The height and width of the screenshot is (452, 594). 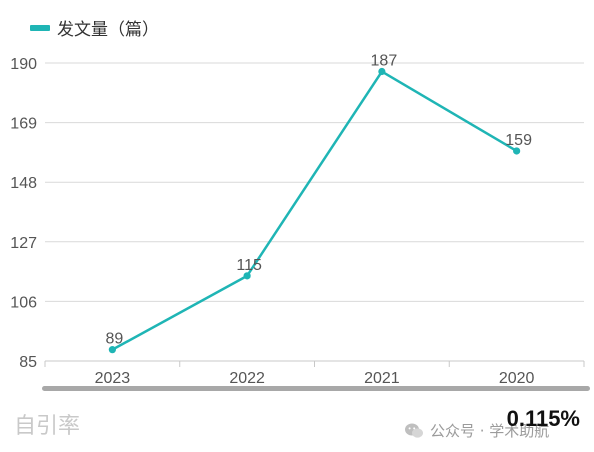 I want to click on wechat-icon, so click(x=414, y=430).